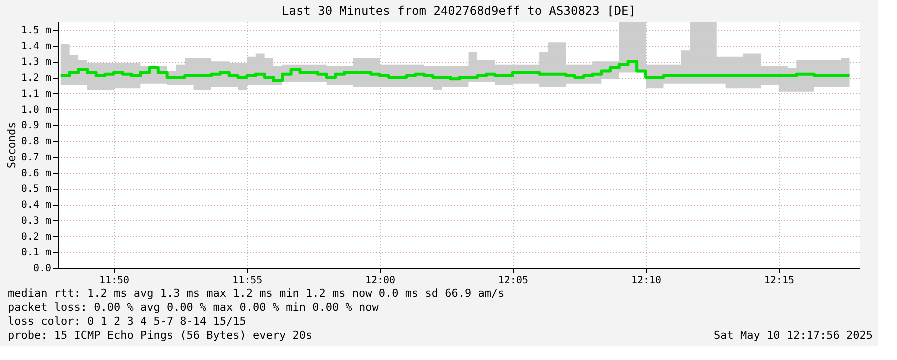 This screenshot has width=897, height=360. I want to click on x-tick-label: 12:10, so click(646, 281).